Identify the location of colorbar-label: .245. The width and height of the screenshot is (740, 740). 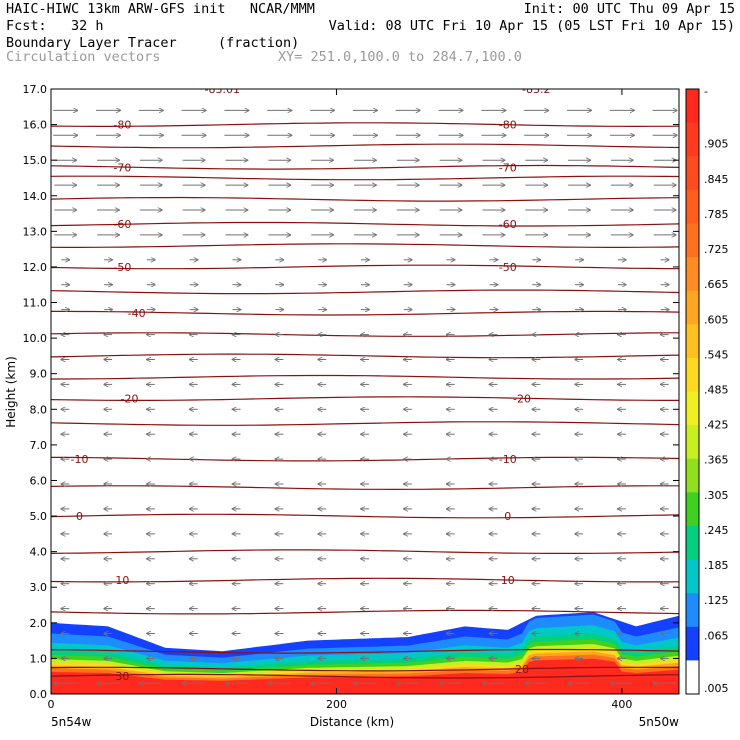
(716, 530).